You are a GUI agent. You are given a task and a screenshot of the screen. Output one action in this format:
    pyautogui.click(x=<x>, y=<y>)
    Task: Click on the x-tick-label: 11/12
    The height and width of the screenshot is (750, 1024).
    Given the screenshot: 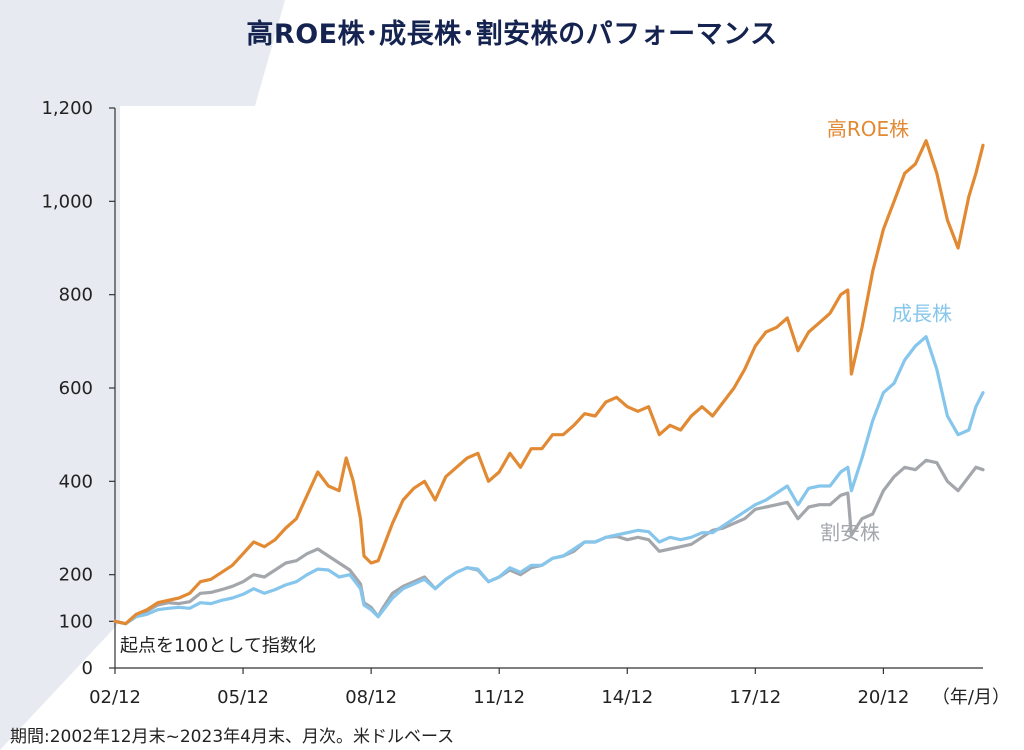 What is the action you would take?
    pyautogui.click(x=499, y=697)
    